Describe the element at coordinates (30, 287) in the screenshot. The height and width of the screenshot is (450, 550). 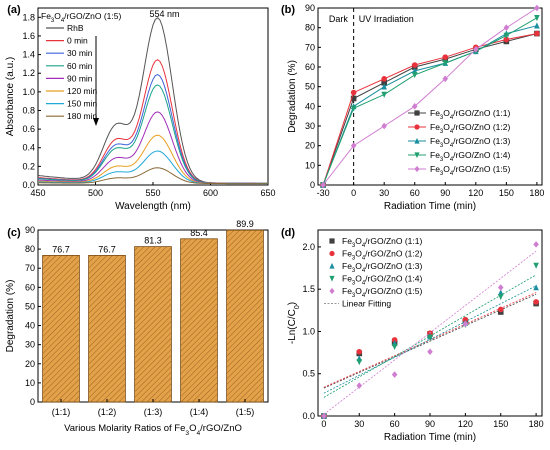
I see `panel-c-ytick-label: 60` at that location.